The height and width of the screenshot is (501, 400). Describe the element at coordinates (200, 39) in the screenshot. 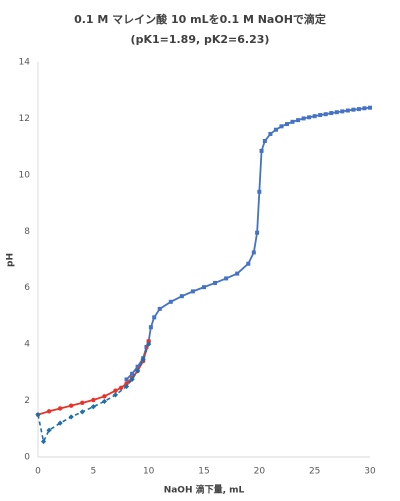

I see `chart-subtitle: (pK1=1.89, pK2=6.23)` at that location.